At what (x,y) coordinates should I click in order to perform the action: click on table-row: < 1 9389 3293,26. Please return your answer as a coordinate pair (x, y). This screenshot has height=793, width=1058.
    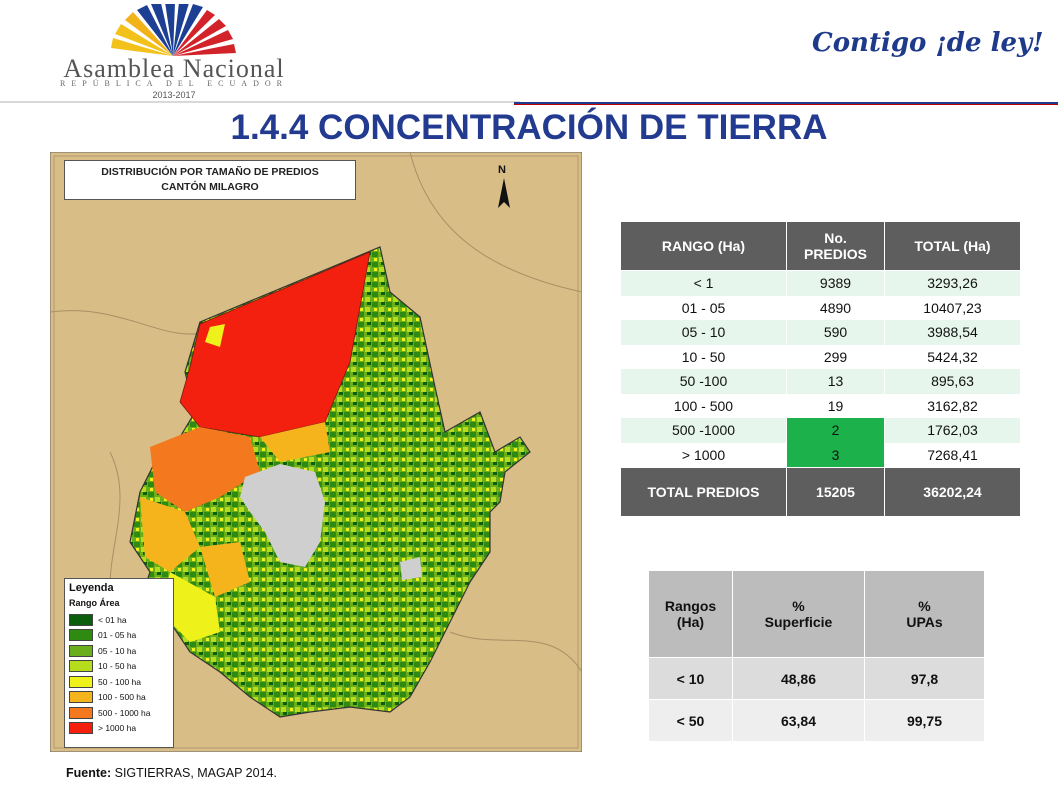
    Looking at the image, I should click on (820, 283).